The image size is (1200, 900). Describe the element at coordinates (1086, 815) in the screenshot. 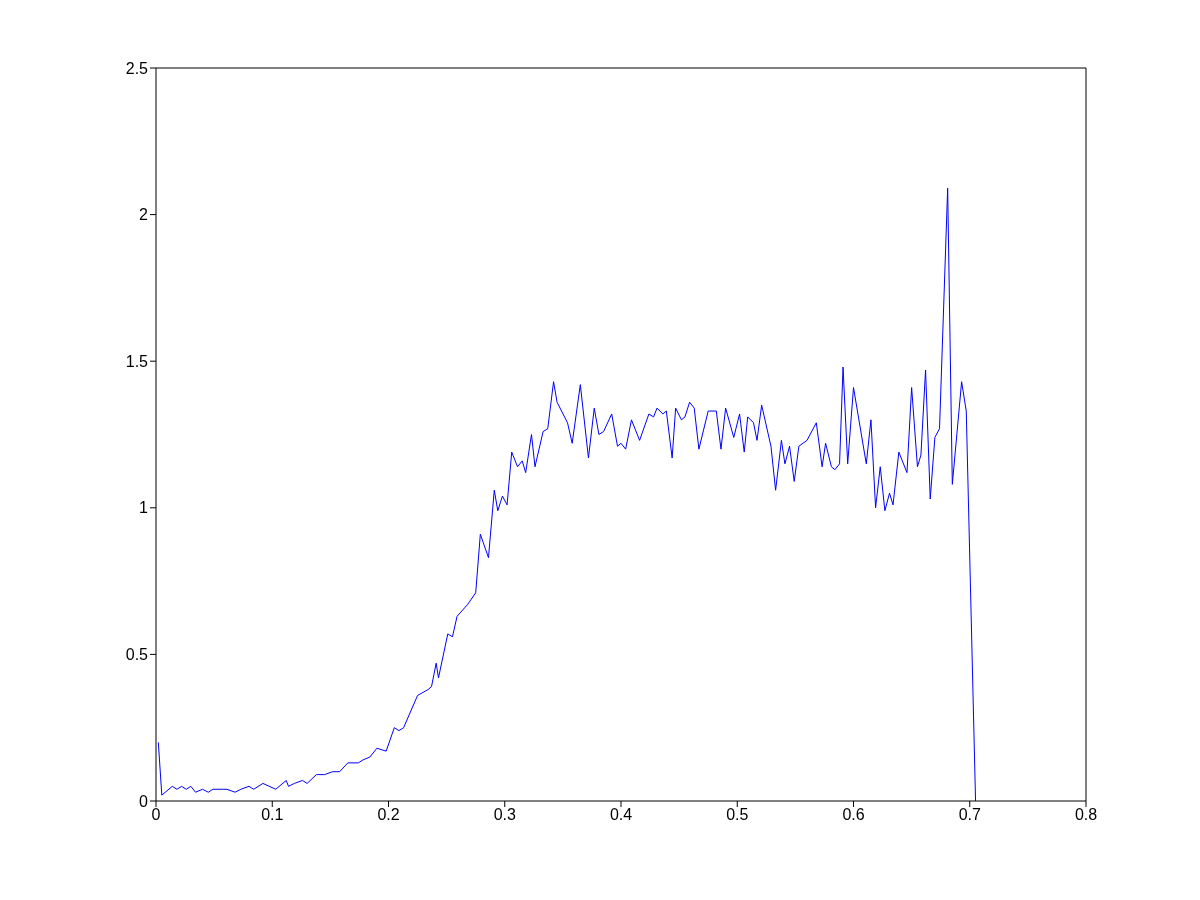

I see `x-tick-label: 0.8` at that location.